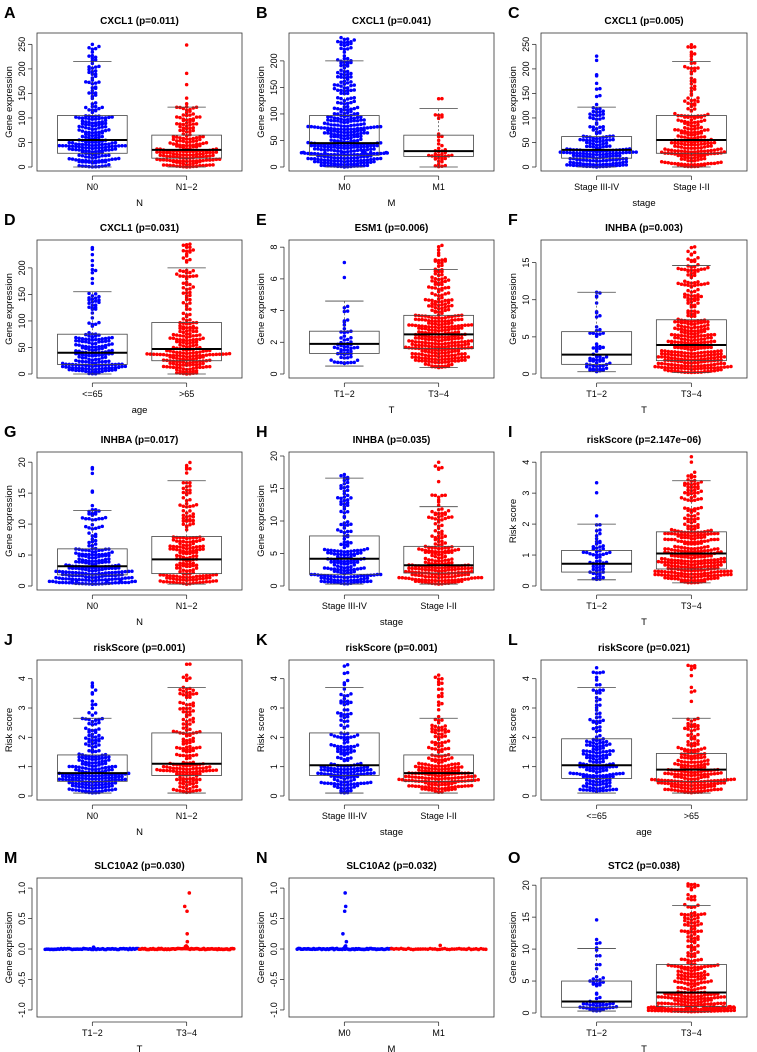 The height and width of the screenshot is (1052, 757). What do you see at coordinates (22, 267) in the screenshot?
I see `y-tick-label: 200` at bounding box center [22, 267].